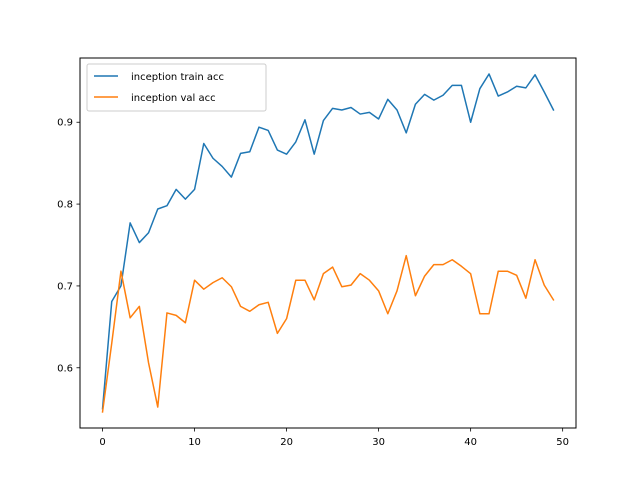  Describe the element at coordinates (177, 77) in the screenshot. I see `legend-label-0: inception train acc` at that location.